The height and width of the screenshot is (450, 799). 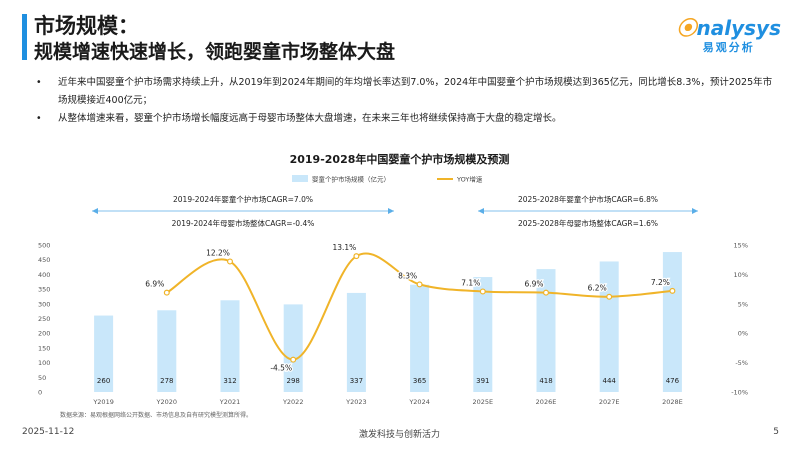 I want to click on y-left-tick-label: 200, so click(x=44, y=334).